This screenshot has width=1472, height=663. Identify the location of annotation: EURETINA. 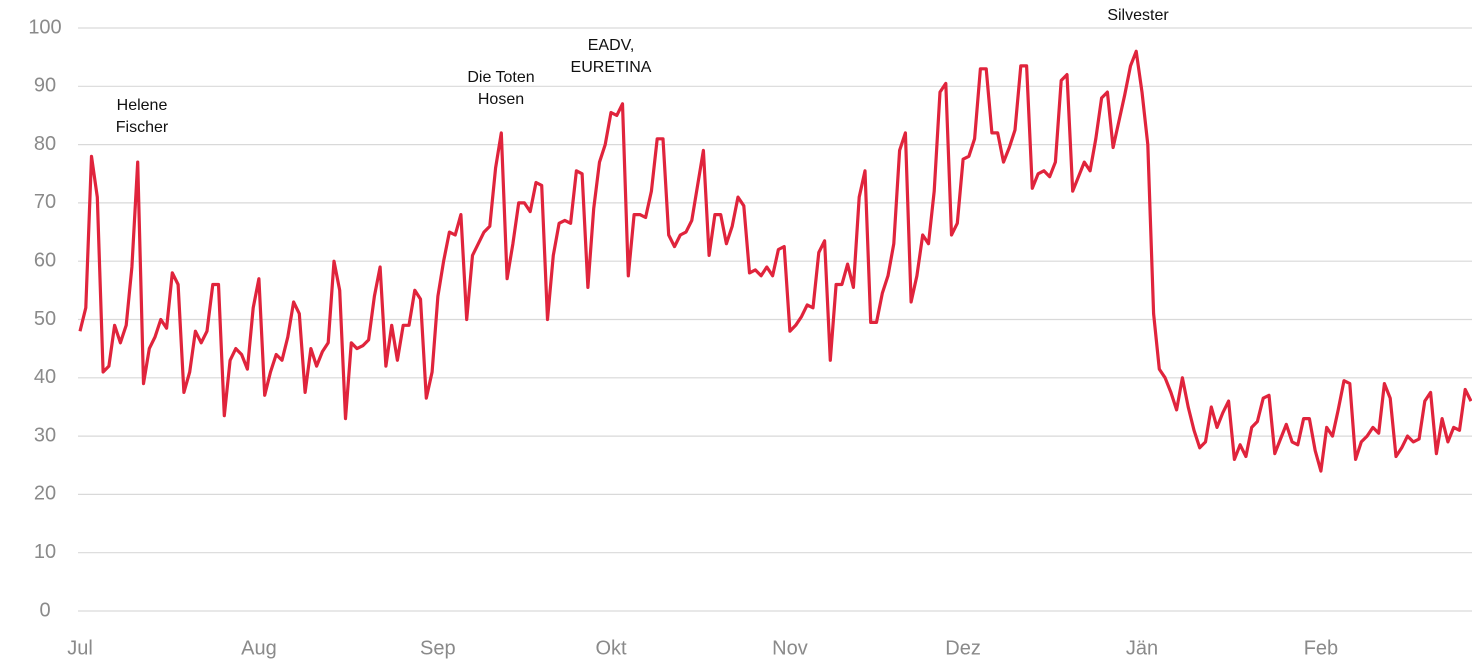
(611, 67).